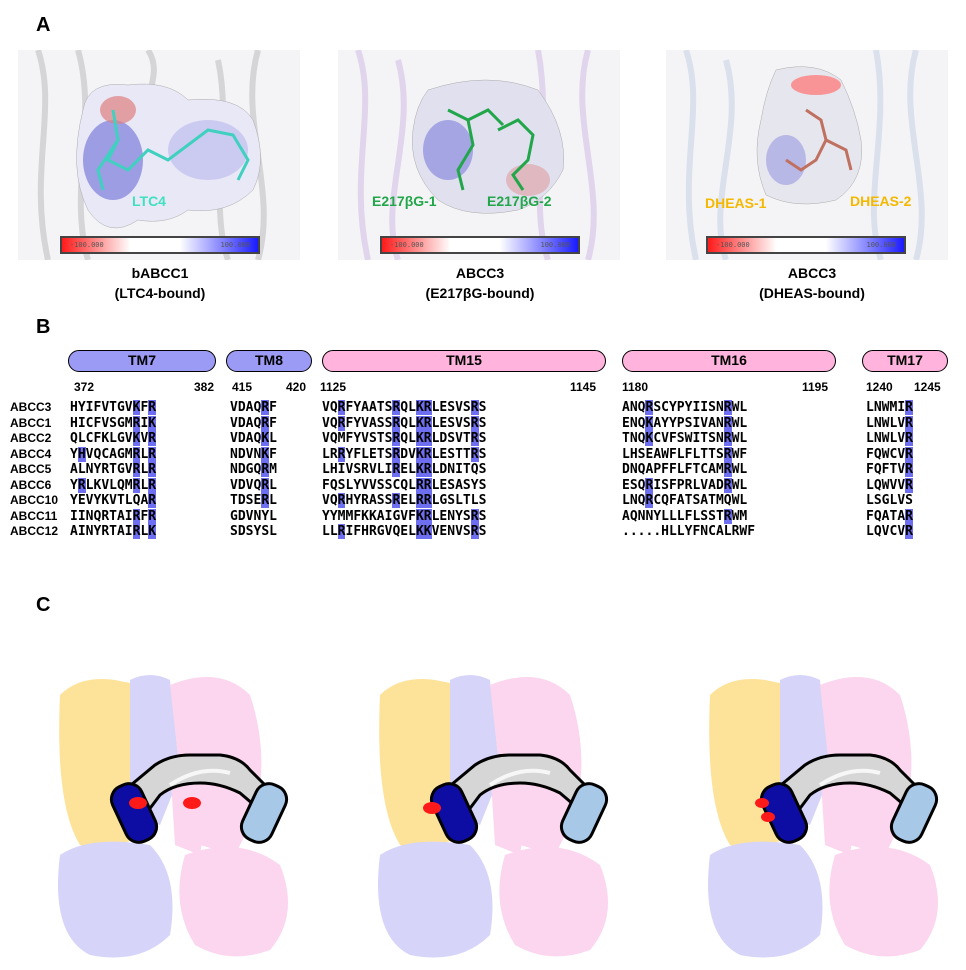 This screenshot has width=966, height=970. What do you see at coordinates (333, 387) in the screenshot?
I see `position-label: 1125` at bounding box center [333, 387].